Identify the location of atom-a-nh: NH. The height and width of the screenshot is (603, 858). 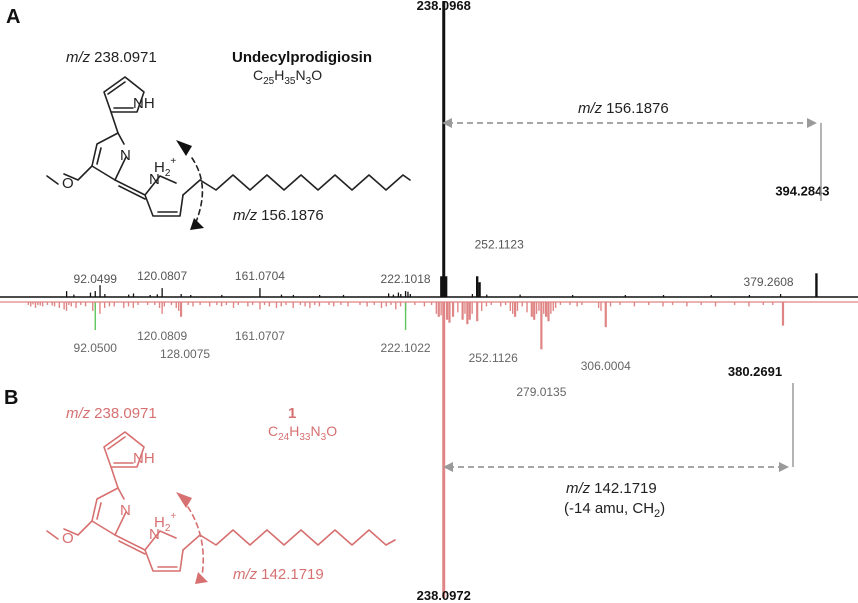
(144, 103).